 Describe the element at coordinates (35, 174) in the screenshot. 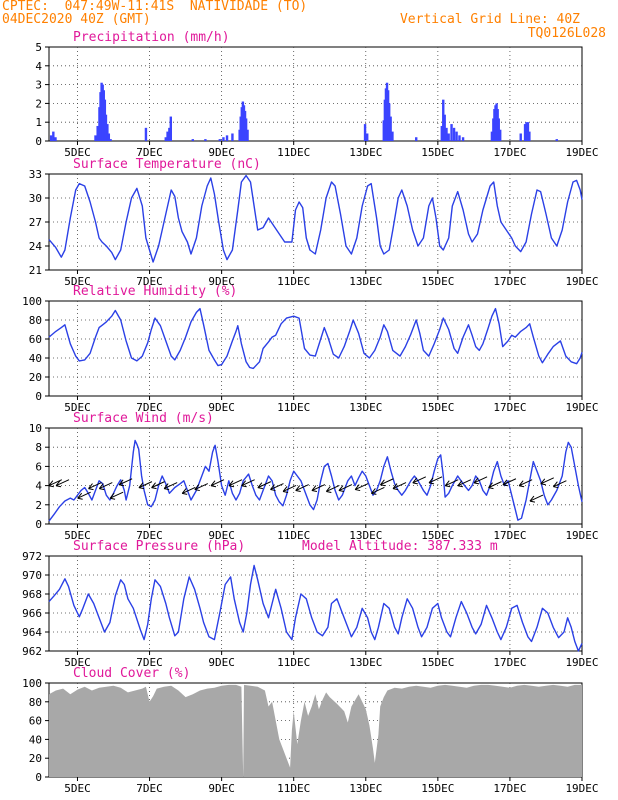

I see `y-tick-label: 33` at that location.